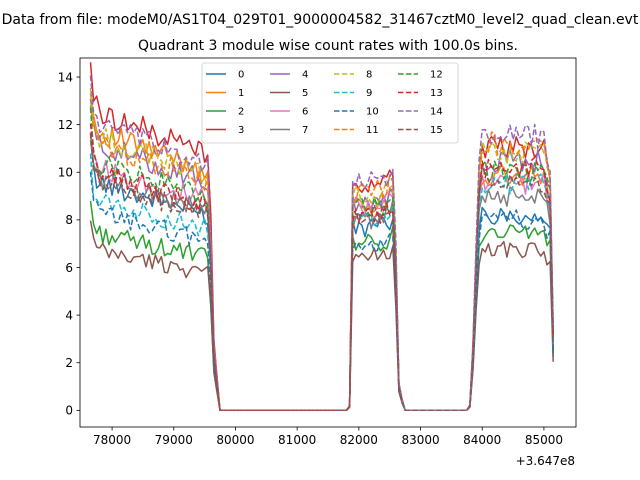 This screenshot has height=480, width=640. What do you see at coordinates (545, 461) in the screenshot?
I see `x-offset-label: +3.647e8` at bounding box center [545, 461].